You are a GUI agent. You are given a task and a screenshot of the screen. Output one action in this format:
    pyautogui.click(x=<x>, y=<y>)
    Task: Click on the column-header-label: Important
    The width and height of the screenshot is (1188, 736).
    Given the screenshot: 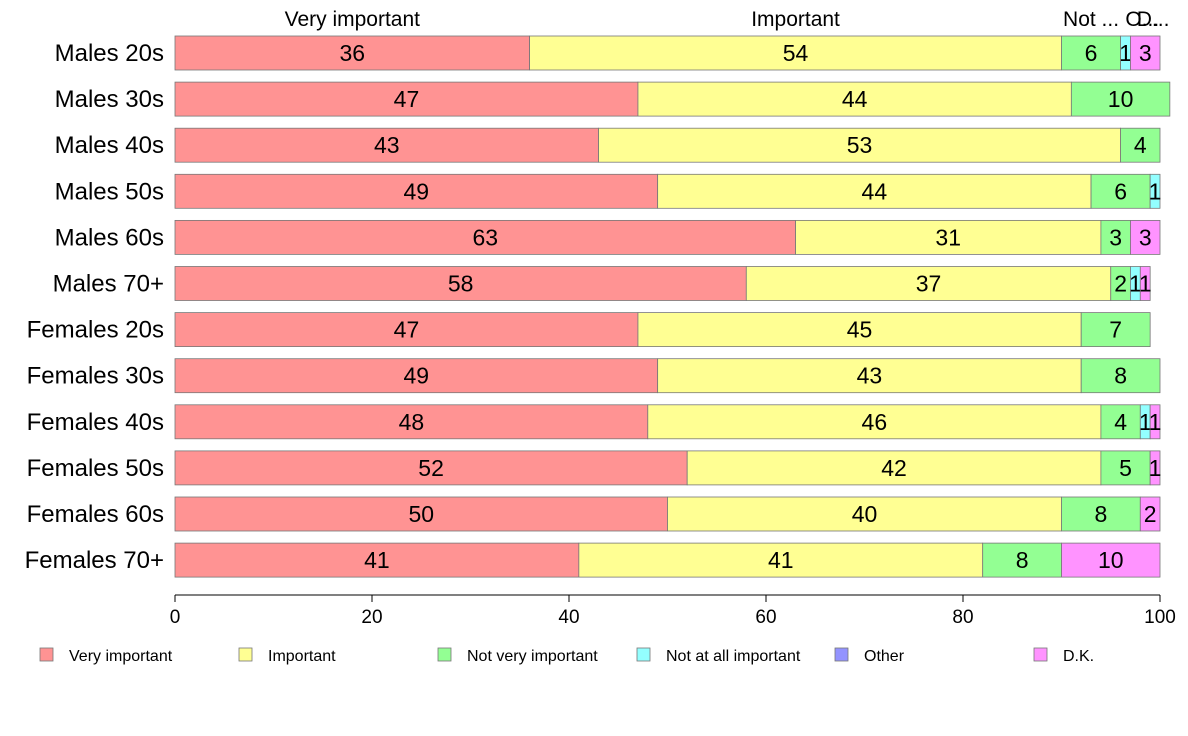 What is the action you would take?
    pyautogui.click(x=795, y=19)
    